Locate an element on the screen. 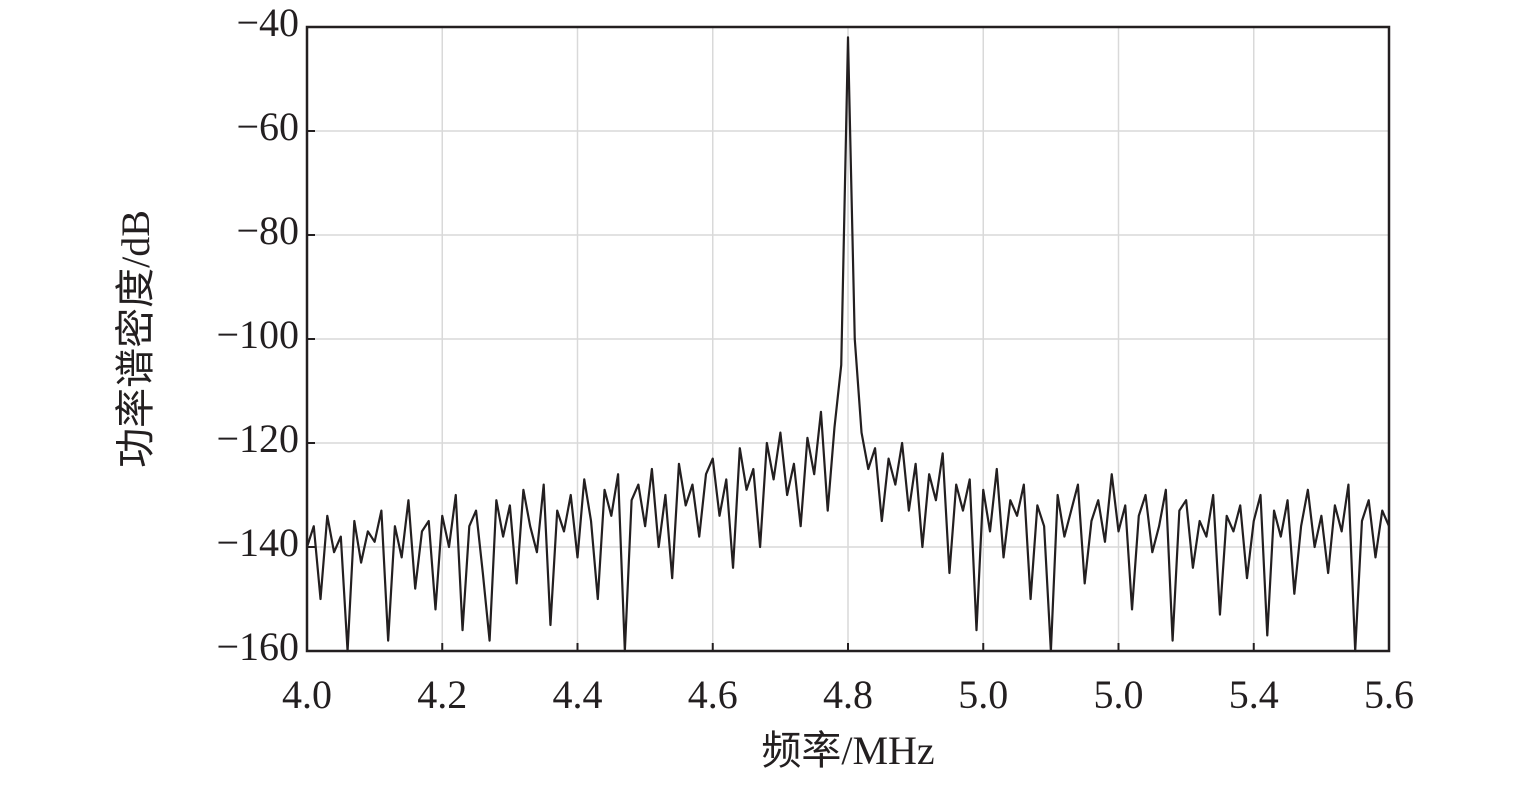 This screenshot has width=1535, height=786. y-tick-label: −80 is located at coordinates (267, 230).